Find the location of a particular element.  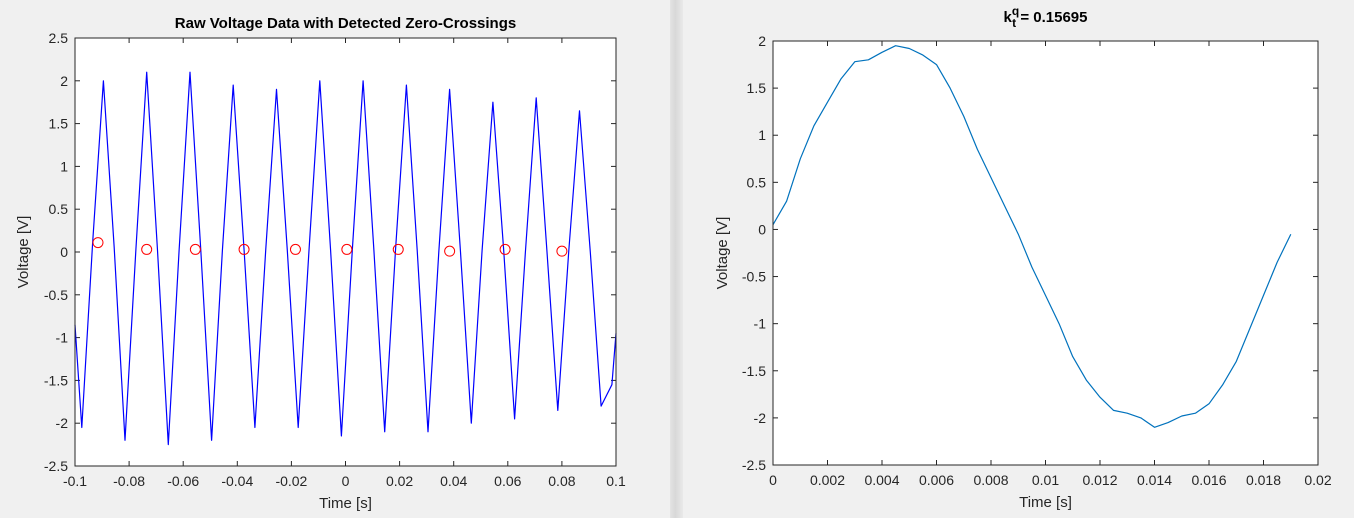

chart-title: kq t = 0.15695 is located at coordinates (1045, 17).